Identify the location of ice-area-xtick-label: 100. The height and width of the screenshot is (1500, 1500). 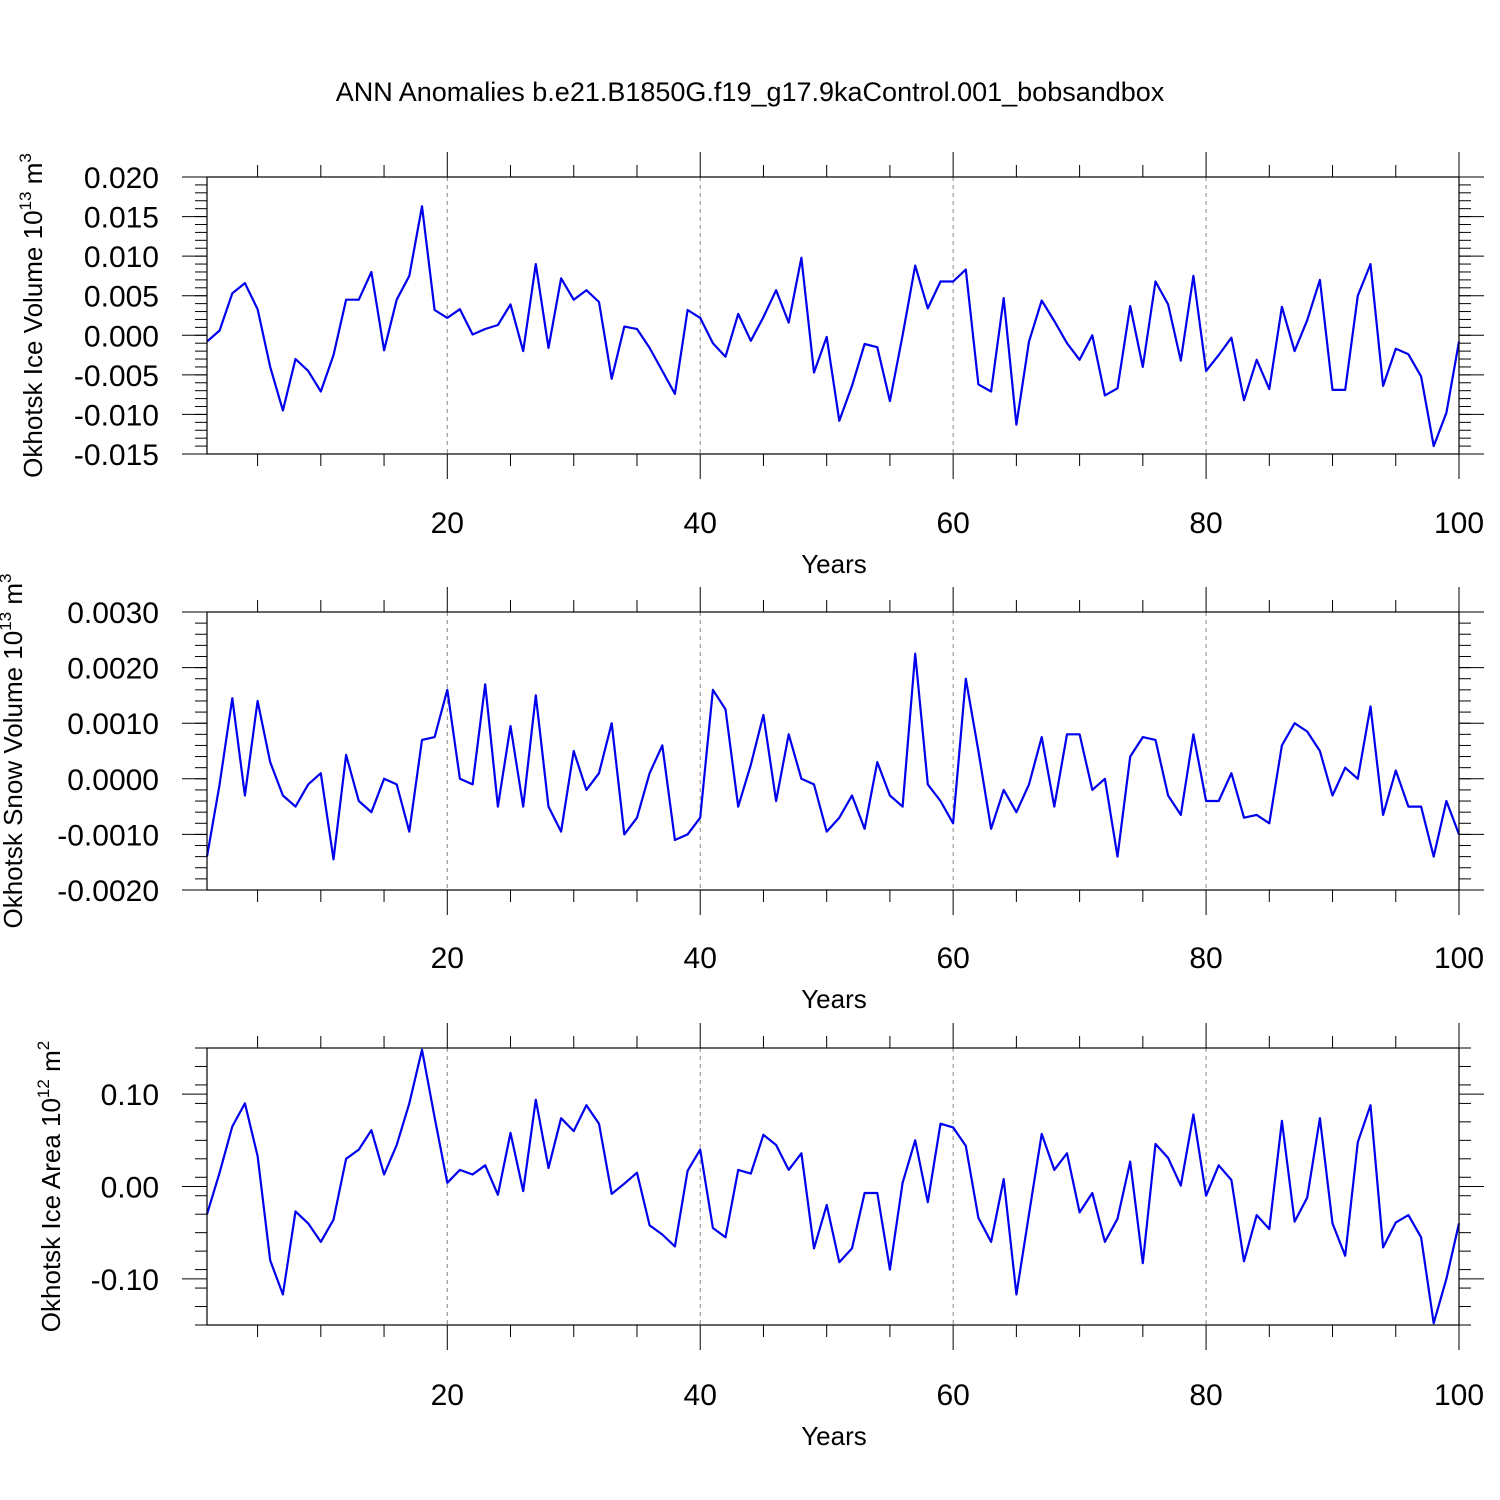
(1459, 1395).